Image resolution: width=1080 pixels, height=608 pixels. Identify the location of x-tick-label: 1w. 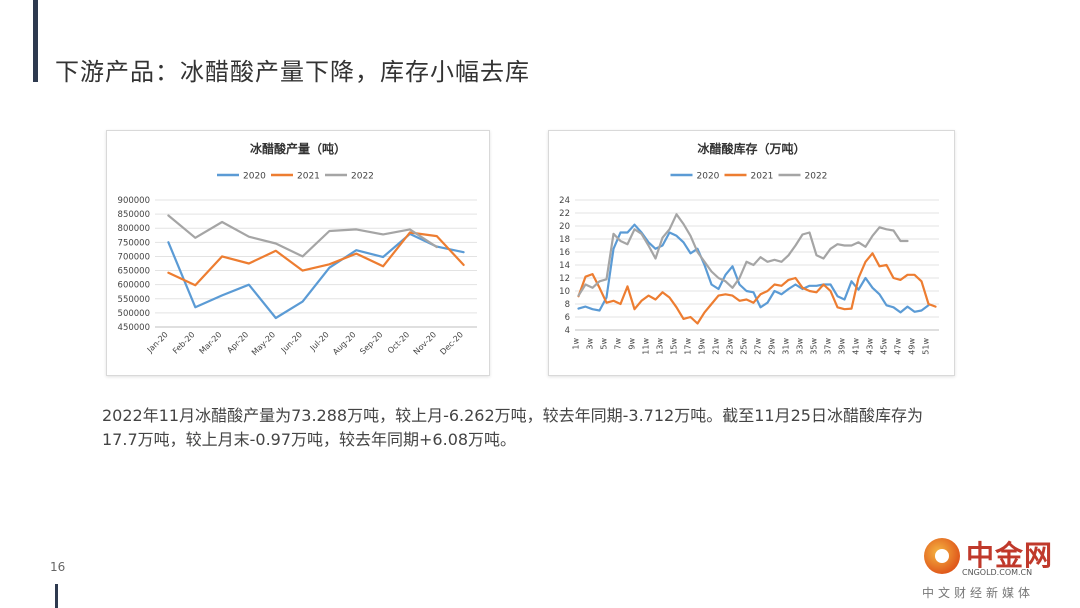
(576, 344).